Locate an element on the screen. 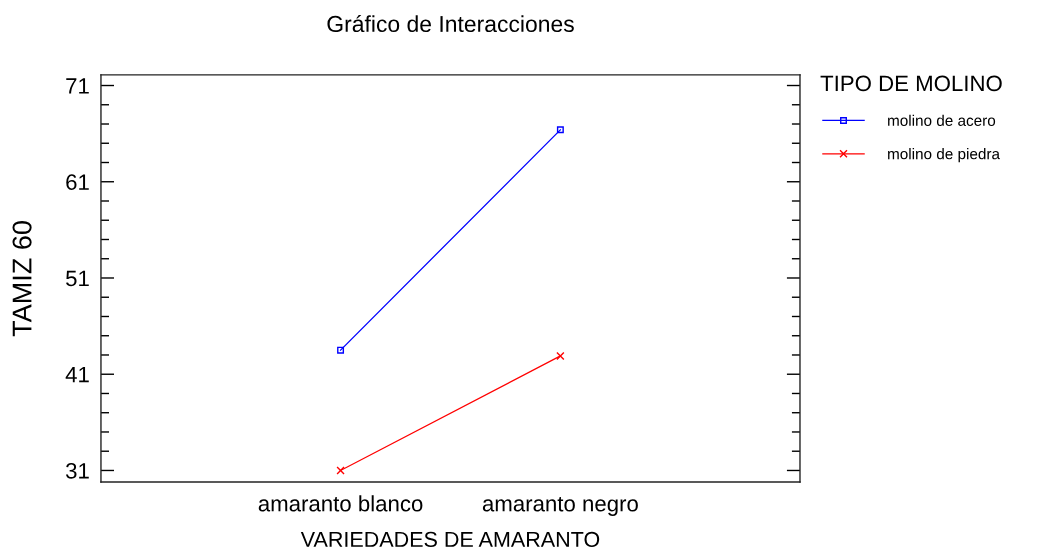  x-axis-title: VARIEDADES DE AMARANTO is located at coordinates (450, 539).